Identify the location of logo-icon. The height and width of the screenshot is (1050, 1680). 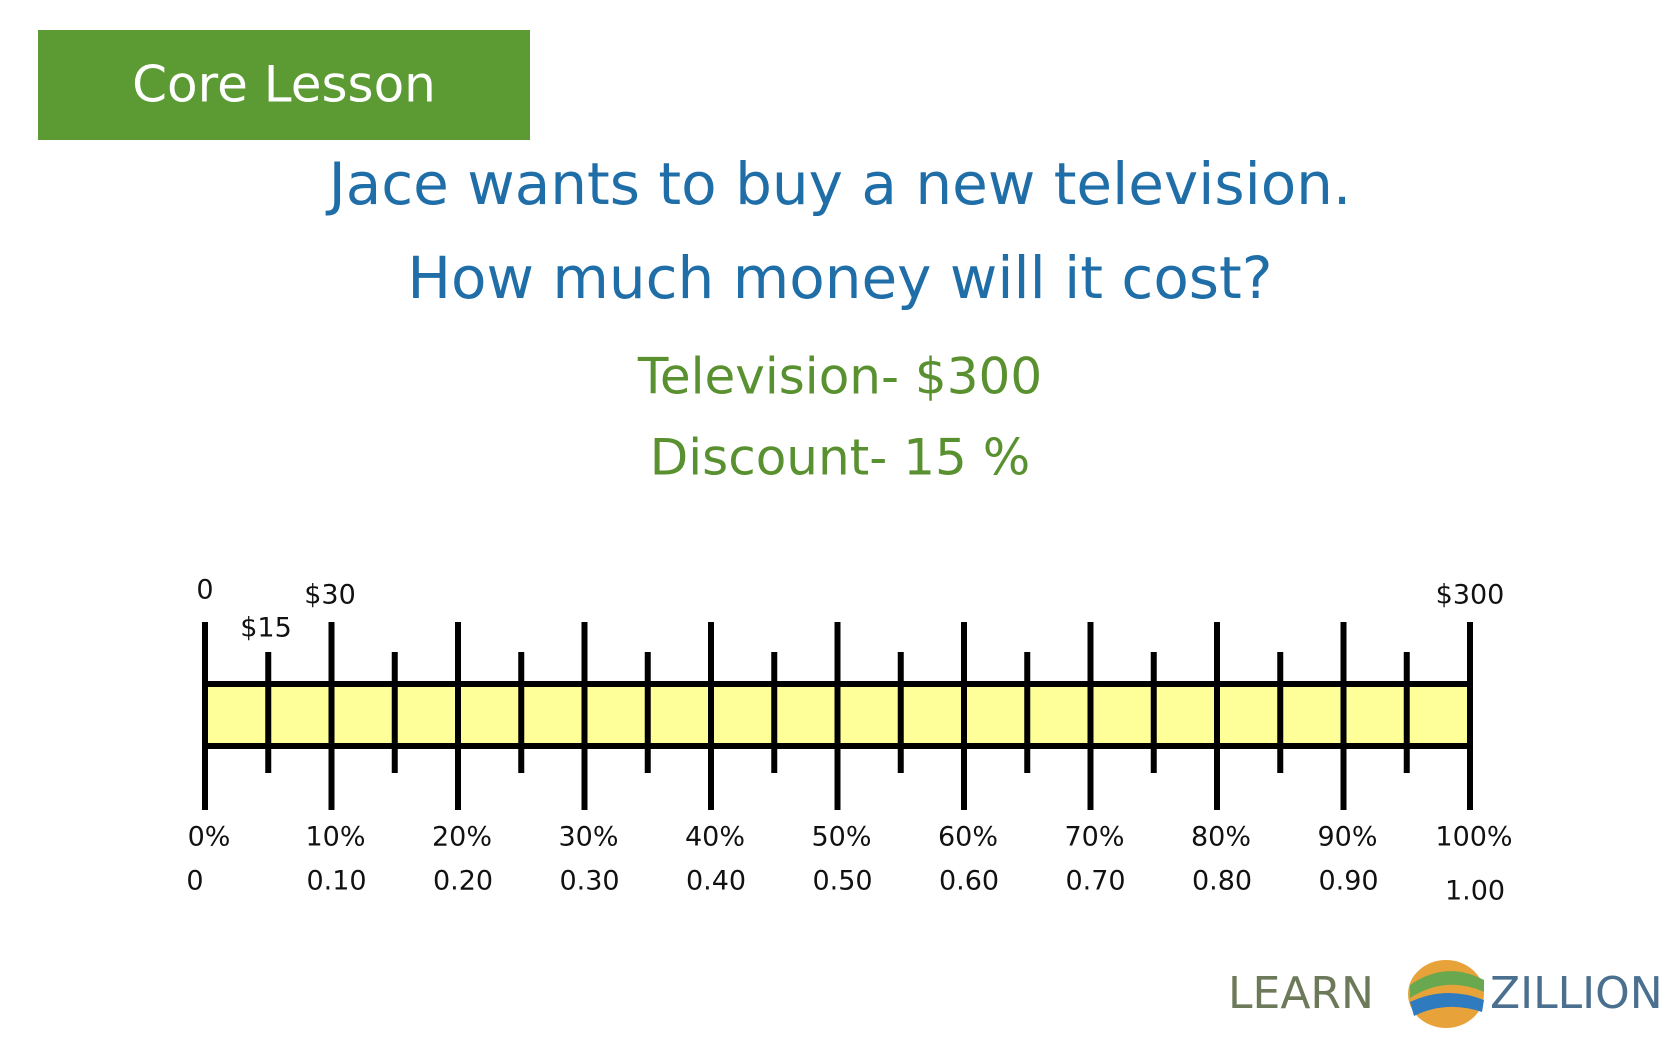
(1446, 994).